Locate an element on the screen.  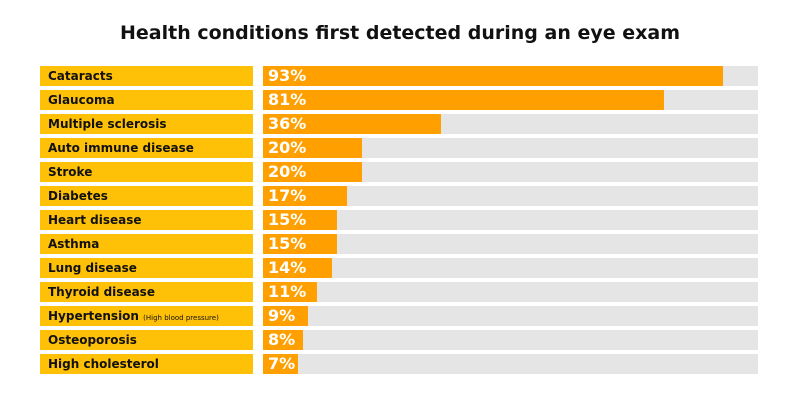
category-label-text: Osteoporosis is located at coordinates (92, 340).